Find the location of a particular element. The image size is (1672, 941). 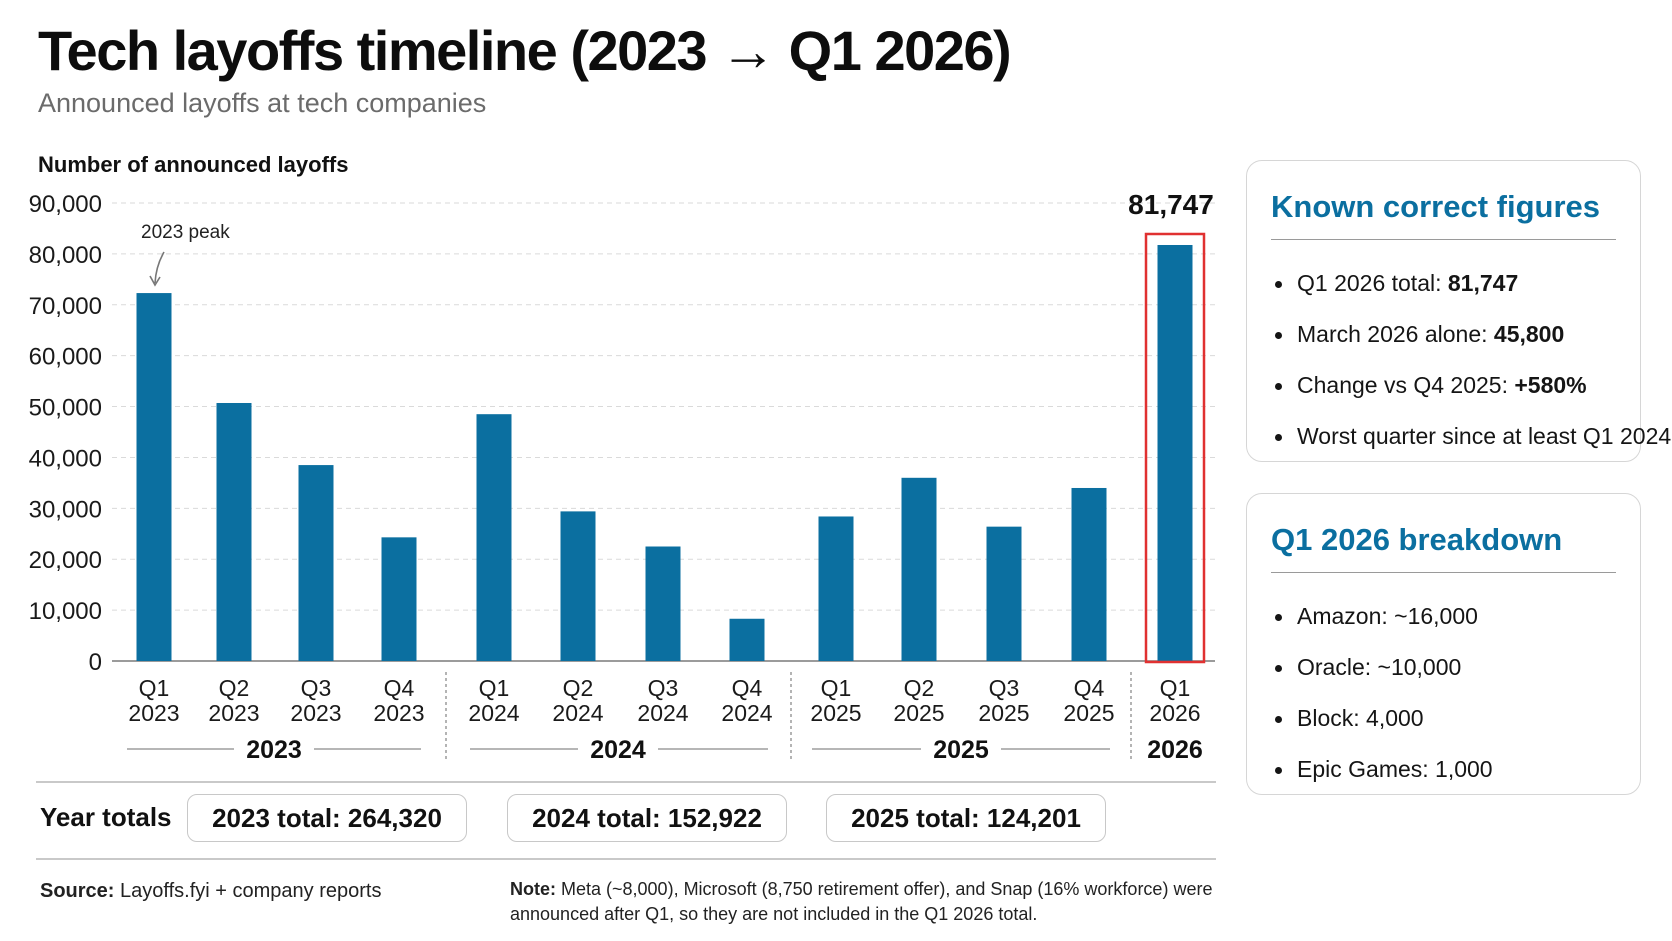

x-tick-label: Q1 2025 is located at coordinates (835, 700).